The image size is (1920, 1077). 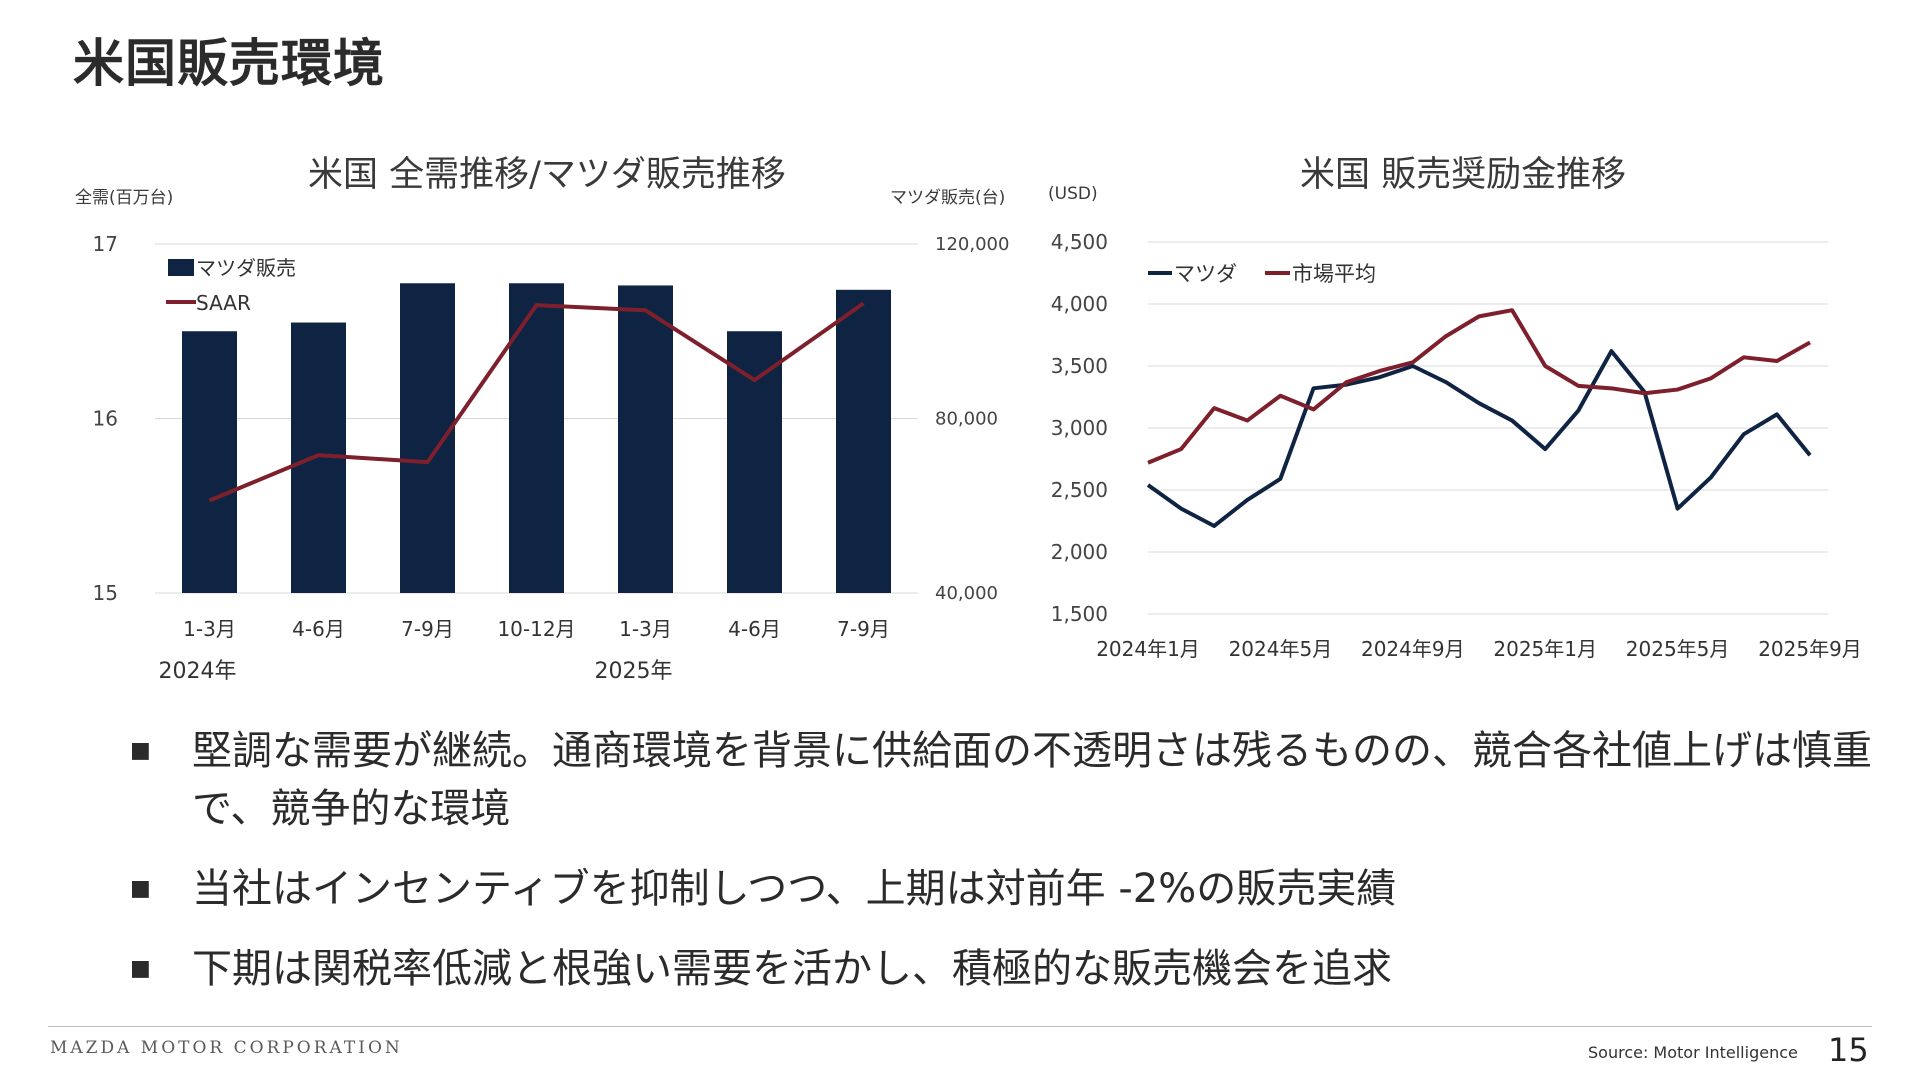 I want to click on footer-divider, so click(x=960, y=1026).